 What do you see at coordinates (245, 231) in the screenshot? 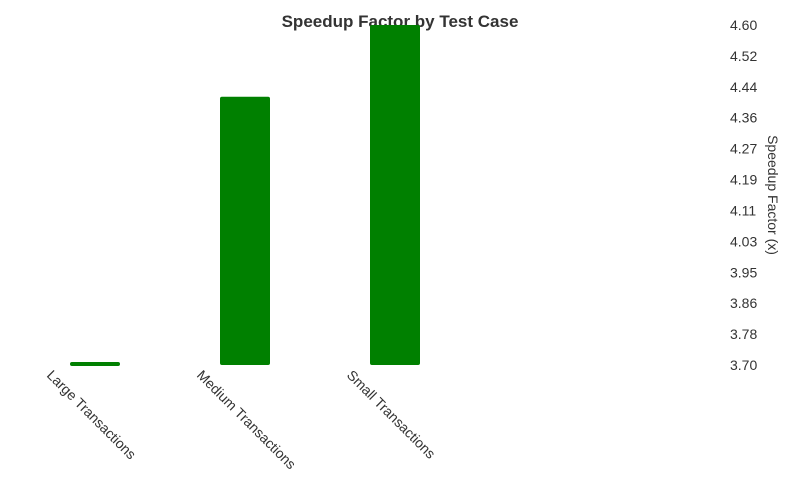
I see `bar-medium-transactions` at bounding box center [245, 231].